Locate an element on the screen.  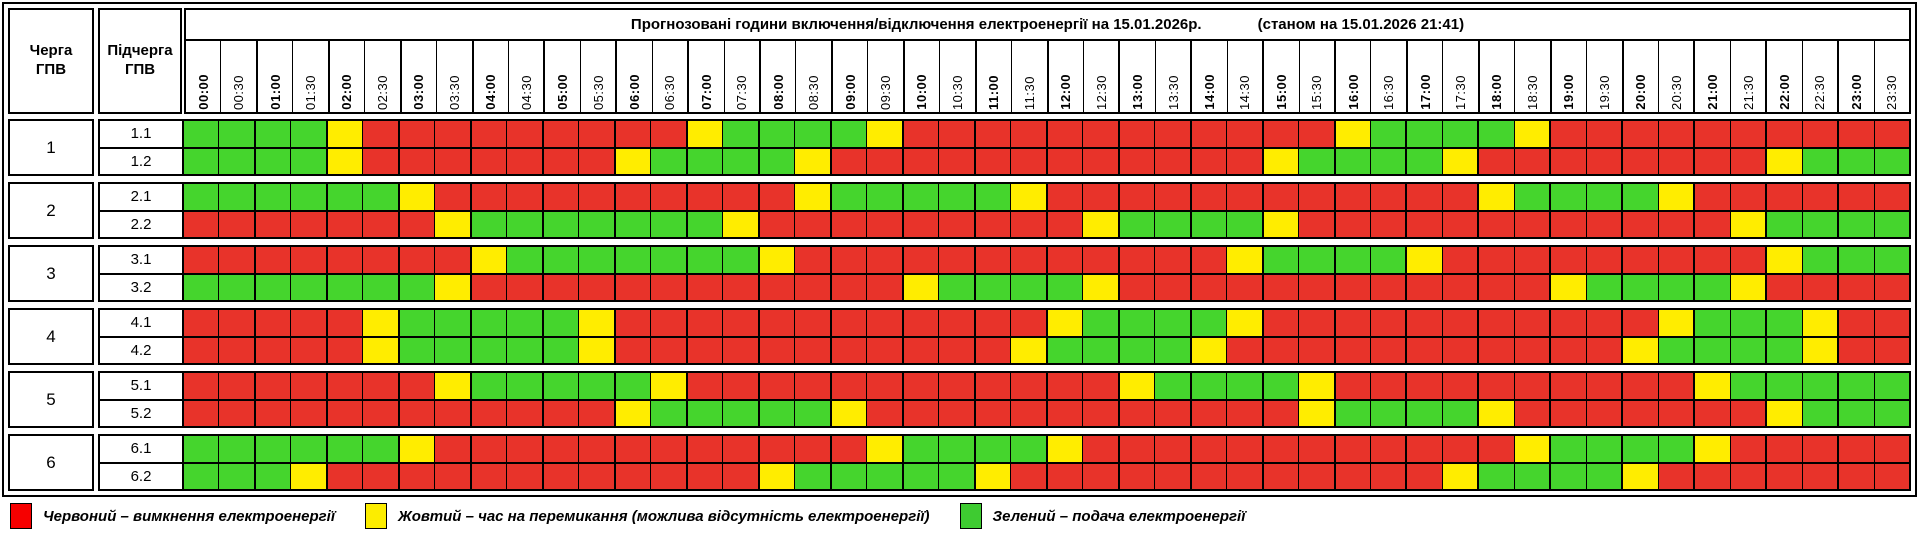
cell-1.1-02:30 is located at coordinates (380, 134).